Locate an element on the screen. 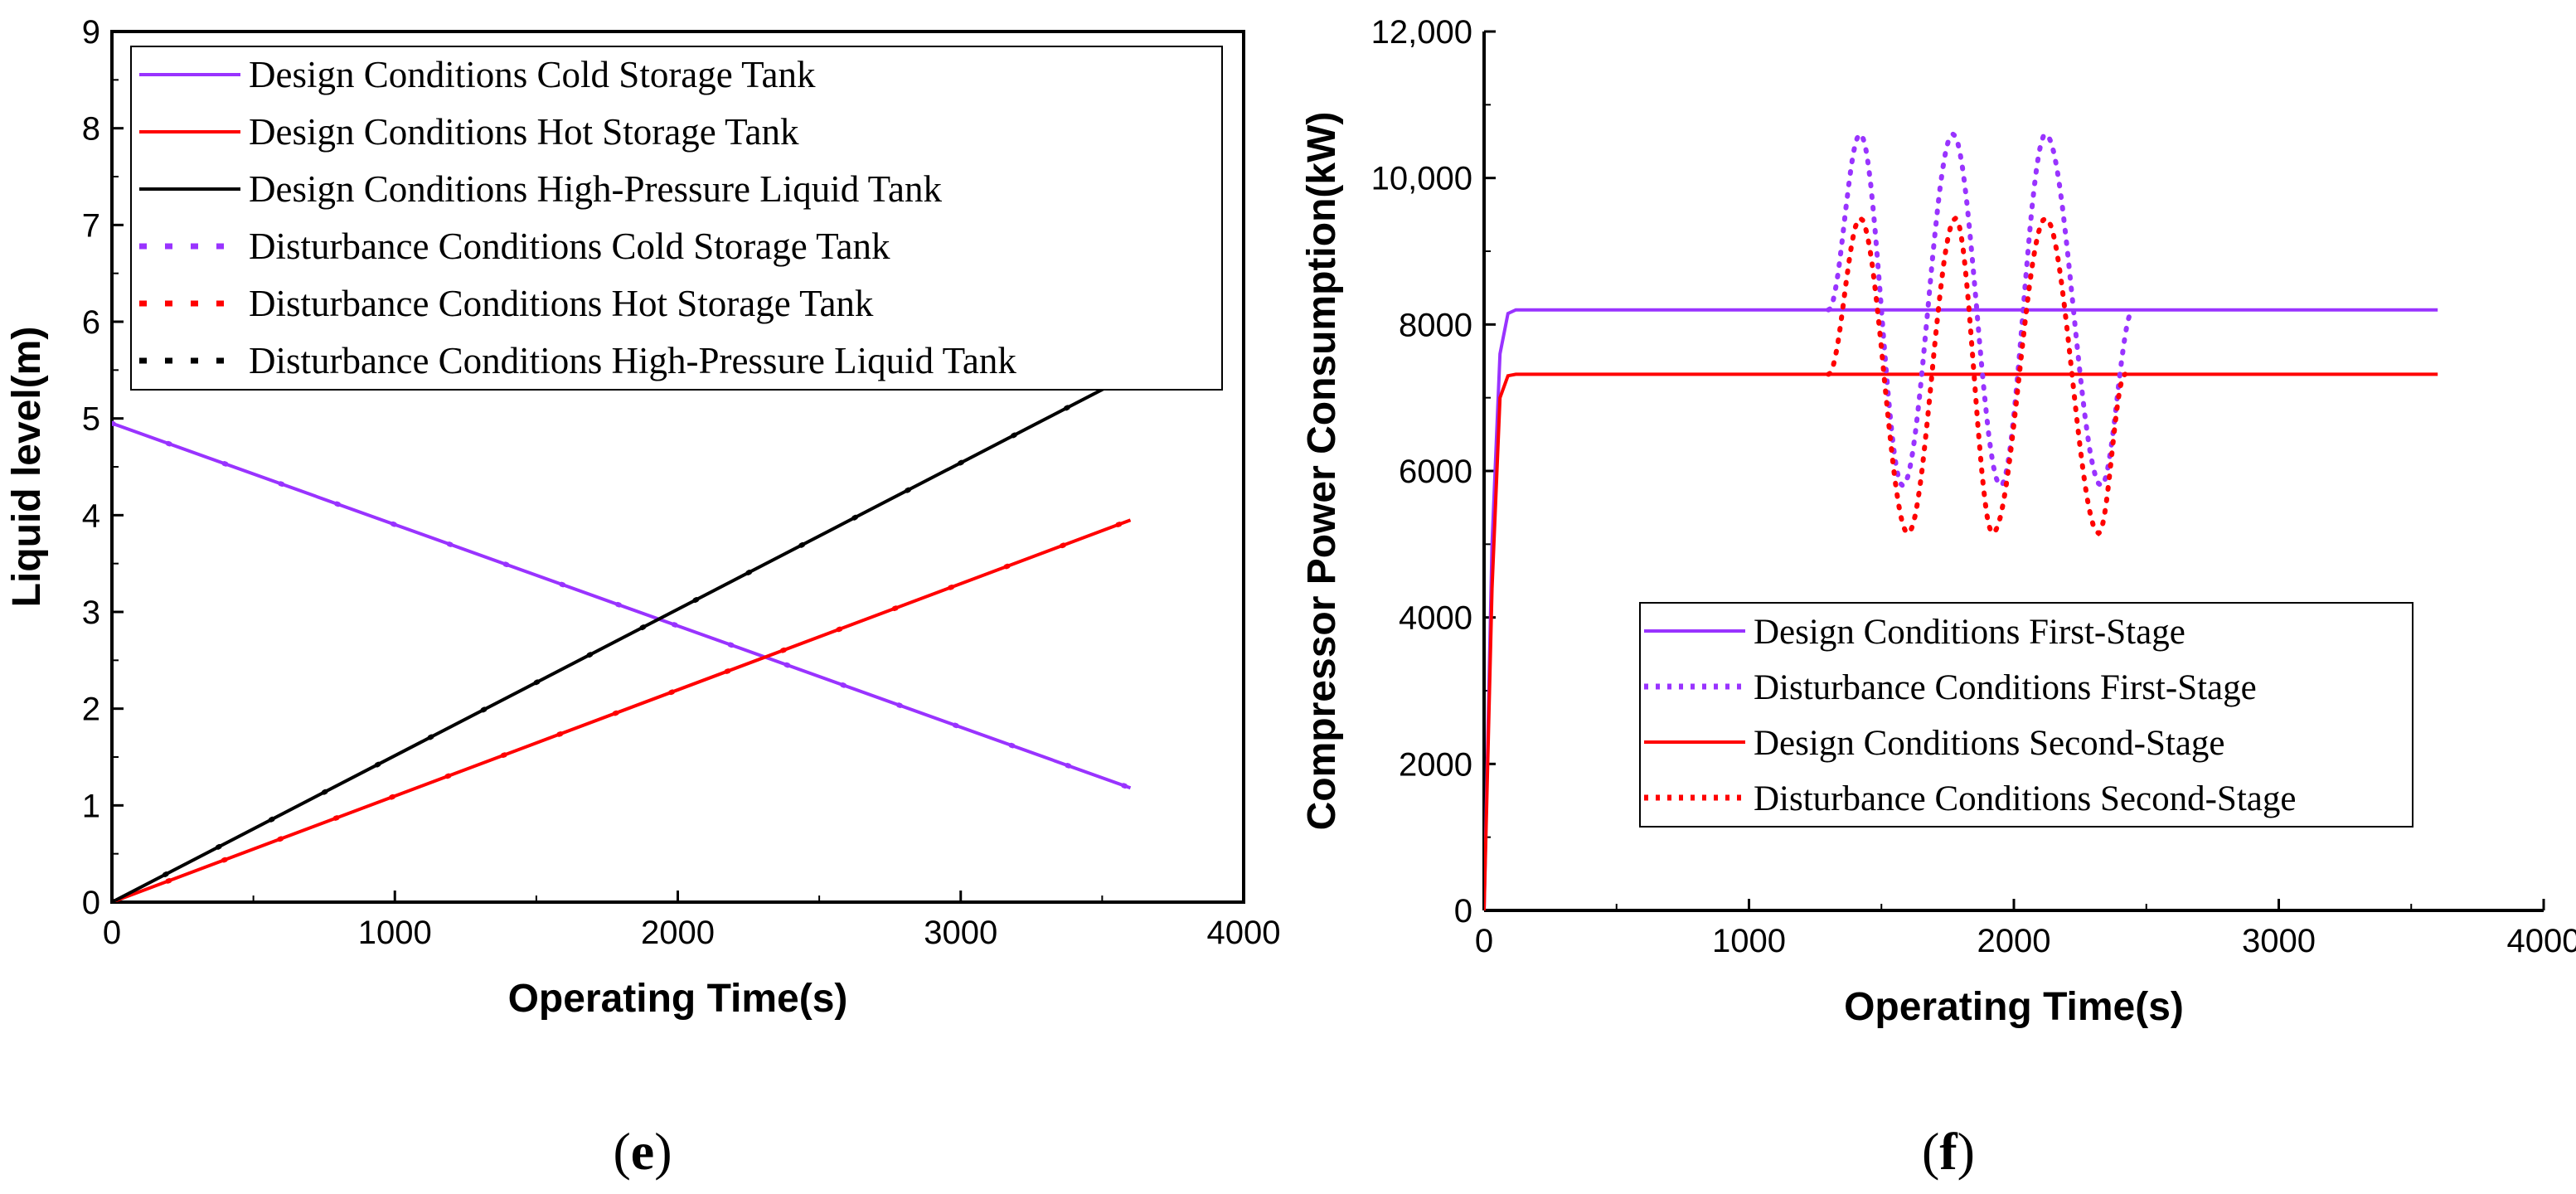  y-axis-title: Liquid level(m) is located at coordinates (27, 467).